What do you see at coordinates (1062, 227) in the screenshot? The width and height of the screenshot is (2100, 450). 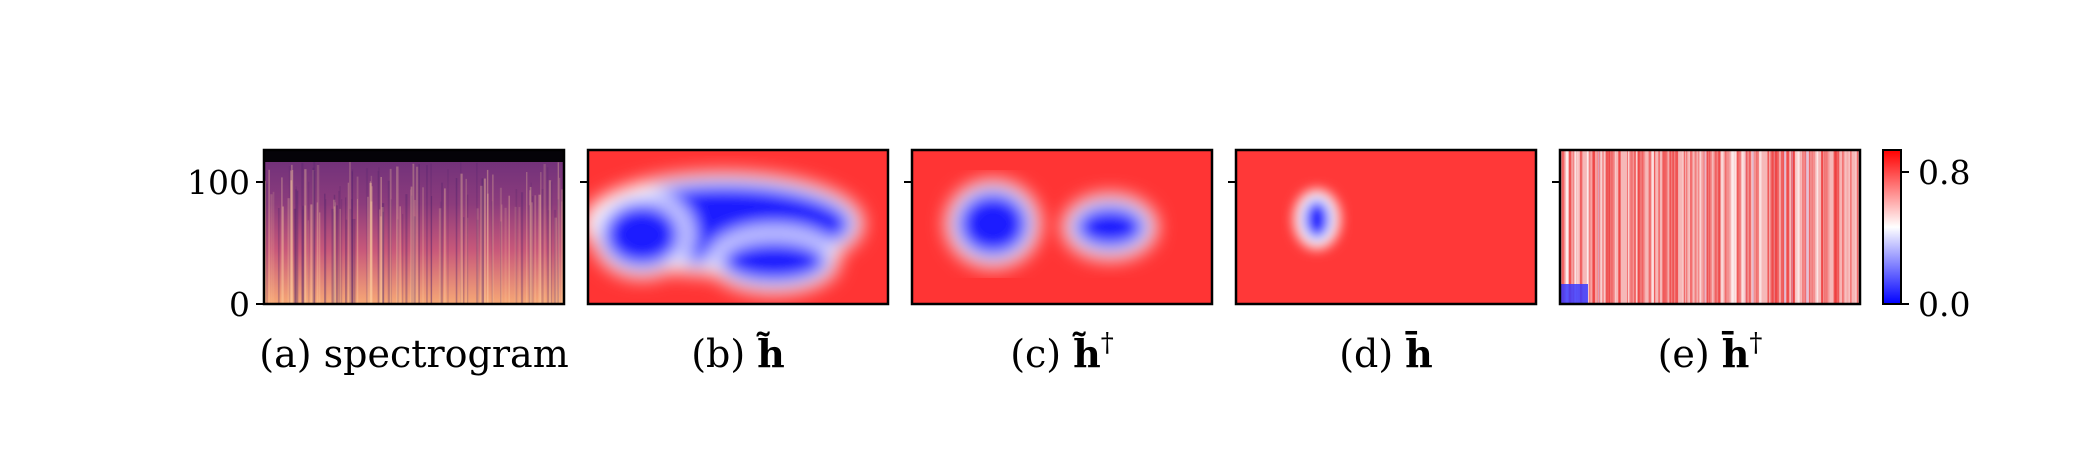 I see `panel-c-heatmap` at bounding box center [1062, 227].